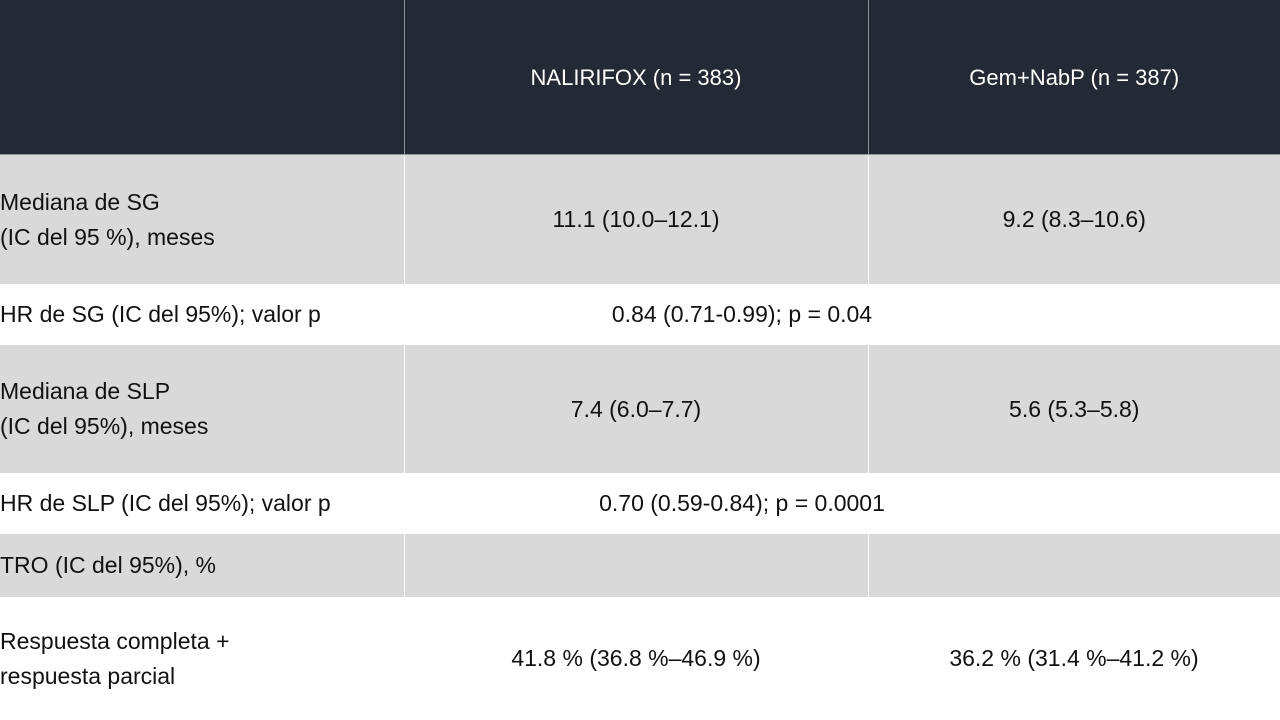  Describe the element at coordinates (742, 503) in the screenshot. I see `pfs-hr-text: 0.70 (0.59-0.84); p = 0.0001` at that location.